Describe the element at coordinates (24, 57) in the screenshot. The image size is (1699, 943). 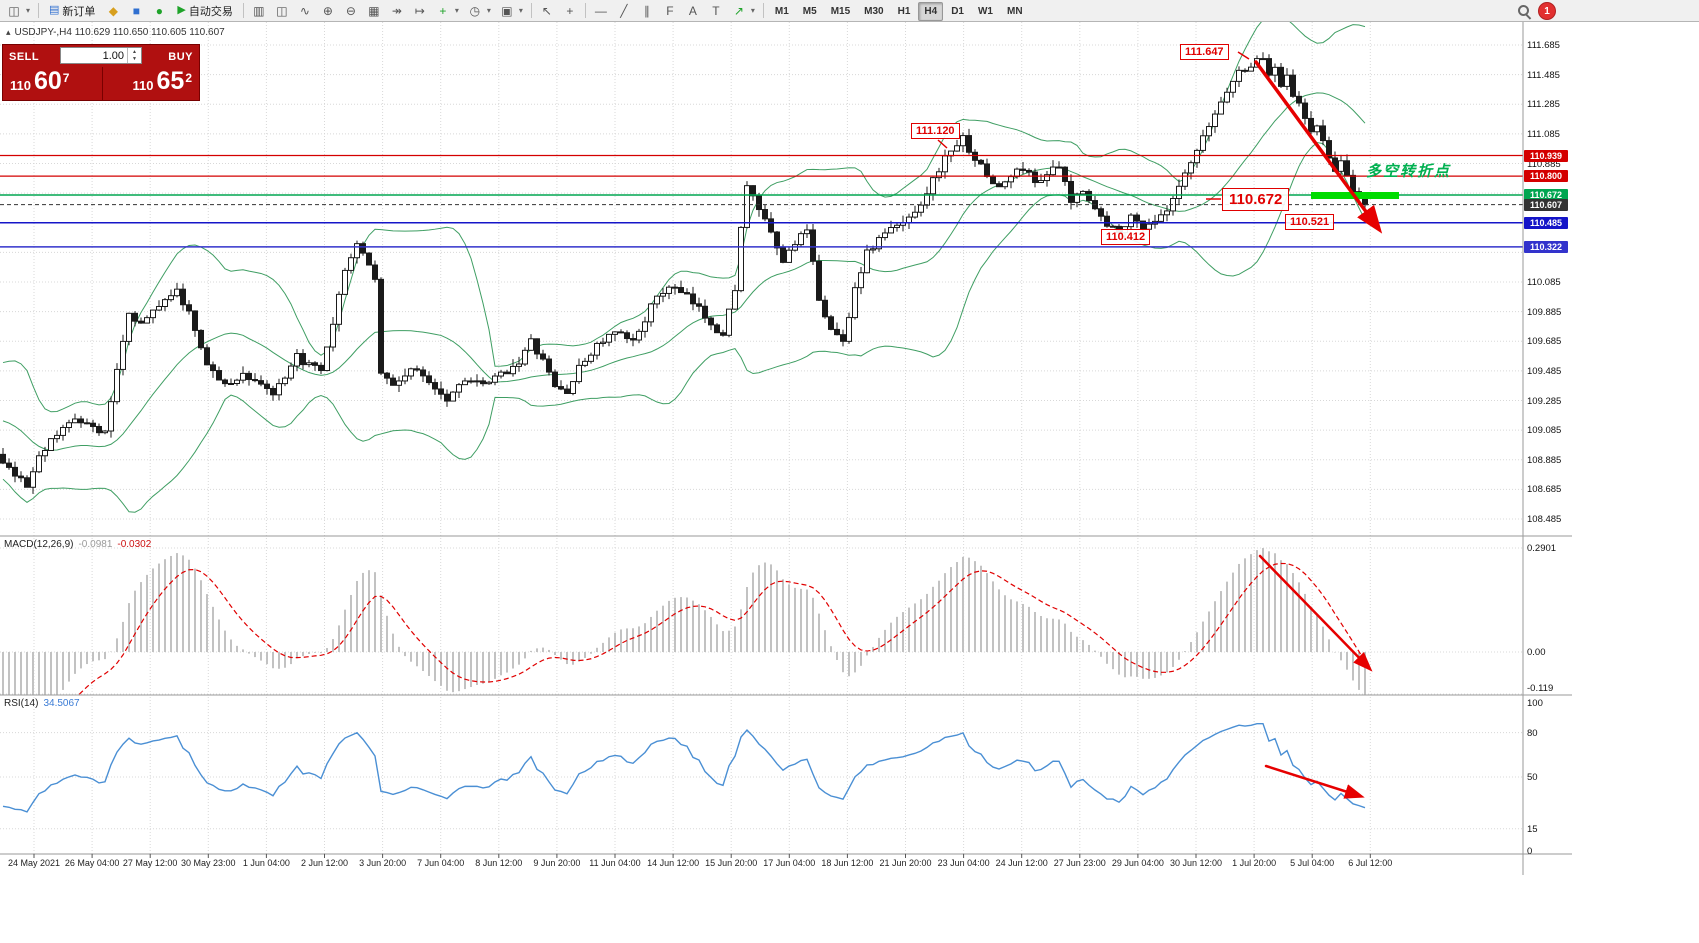
I see `sell-button: SELL` at that location.